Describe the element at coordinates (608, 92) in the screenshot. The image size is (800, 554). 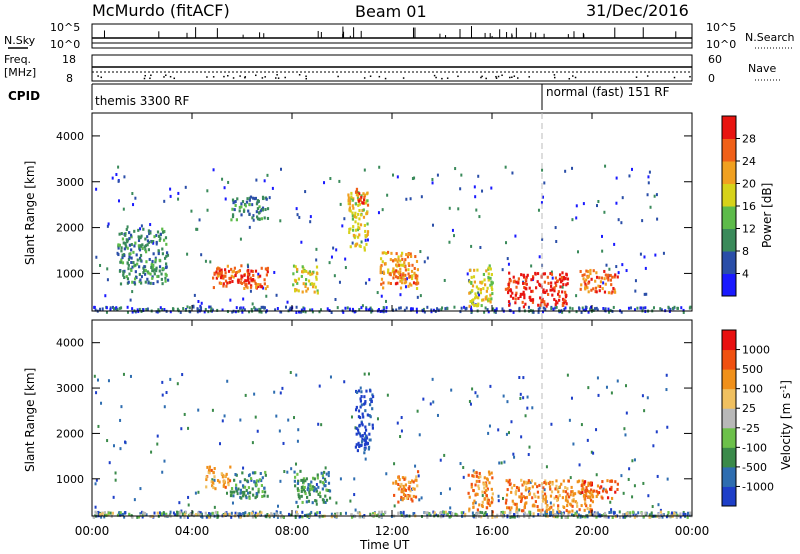
I see `cpid-mode-normal: normal (fast) 151 RF` at that location.